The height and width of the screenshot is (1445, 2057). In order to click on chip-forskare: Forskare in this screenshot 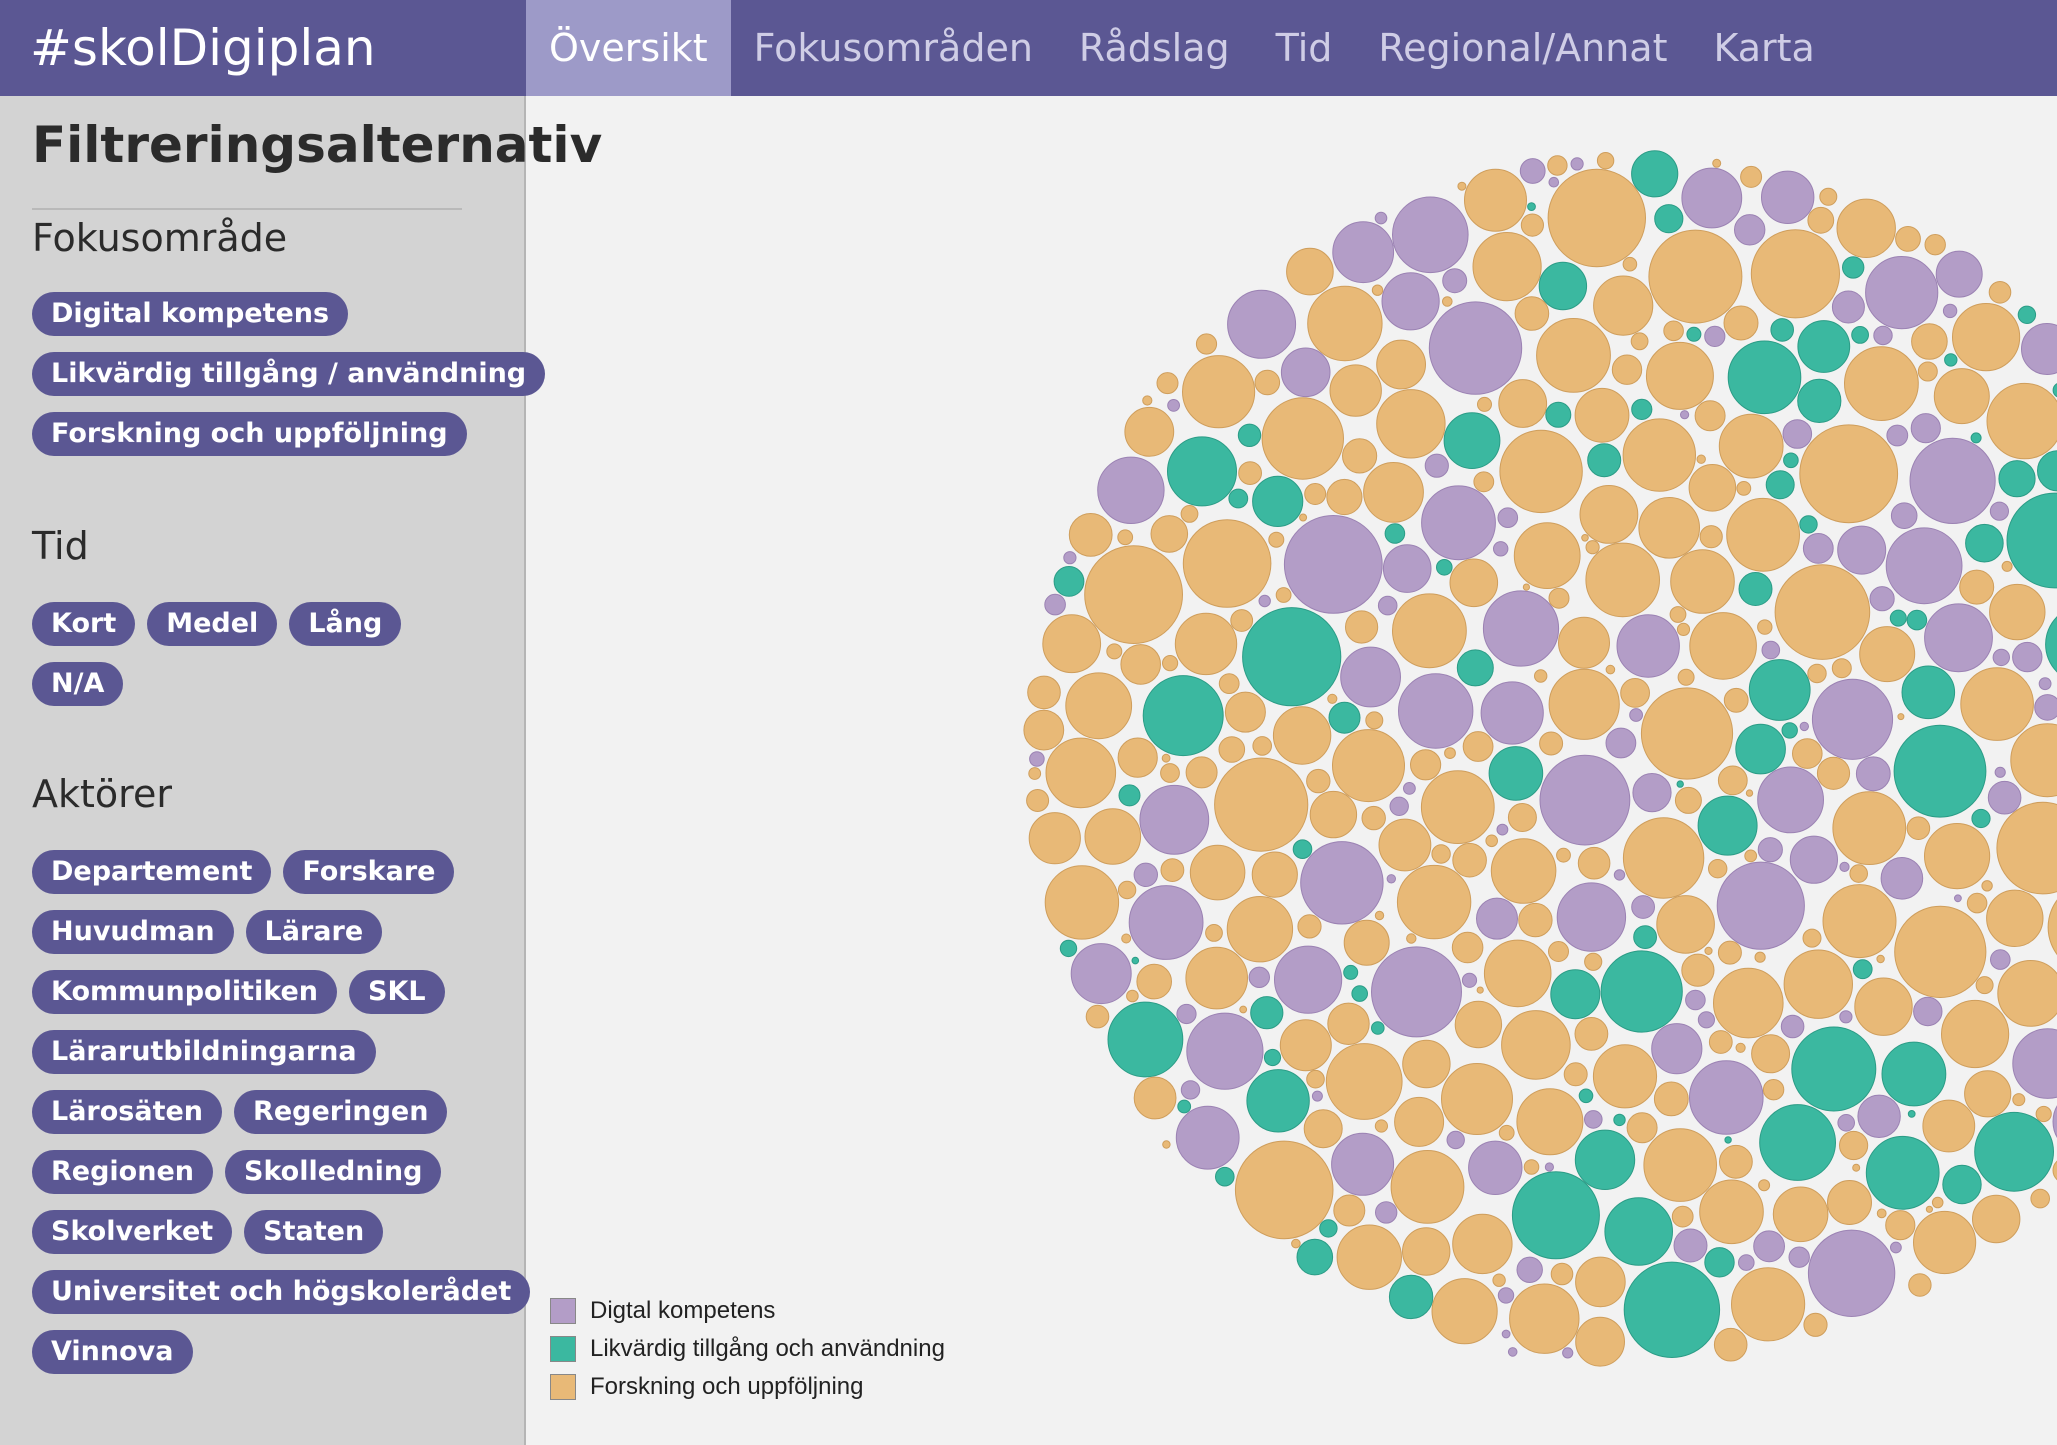, I will do `click(369, 872)`.